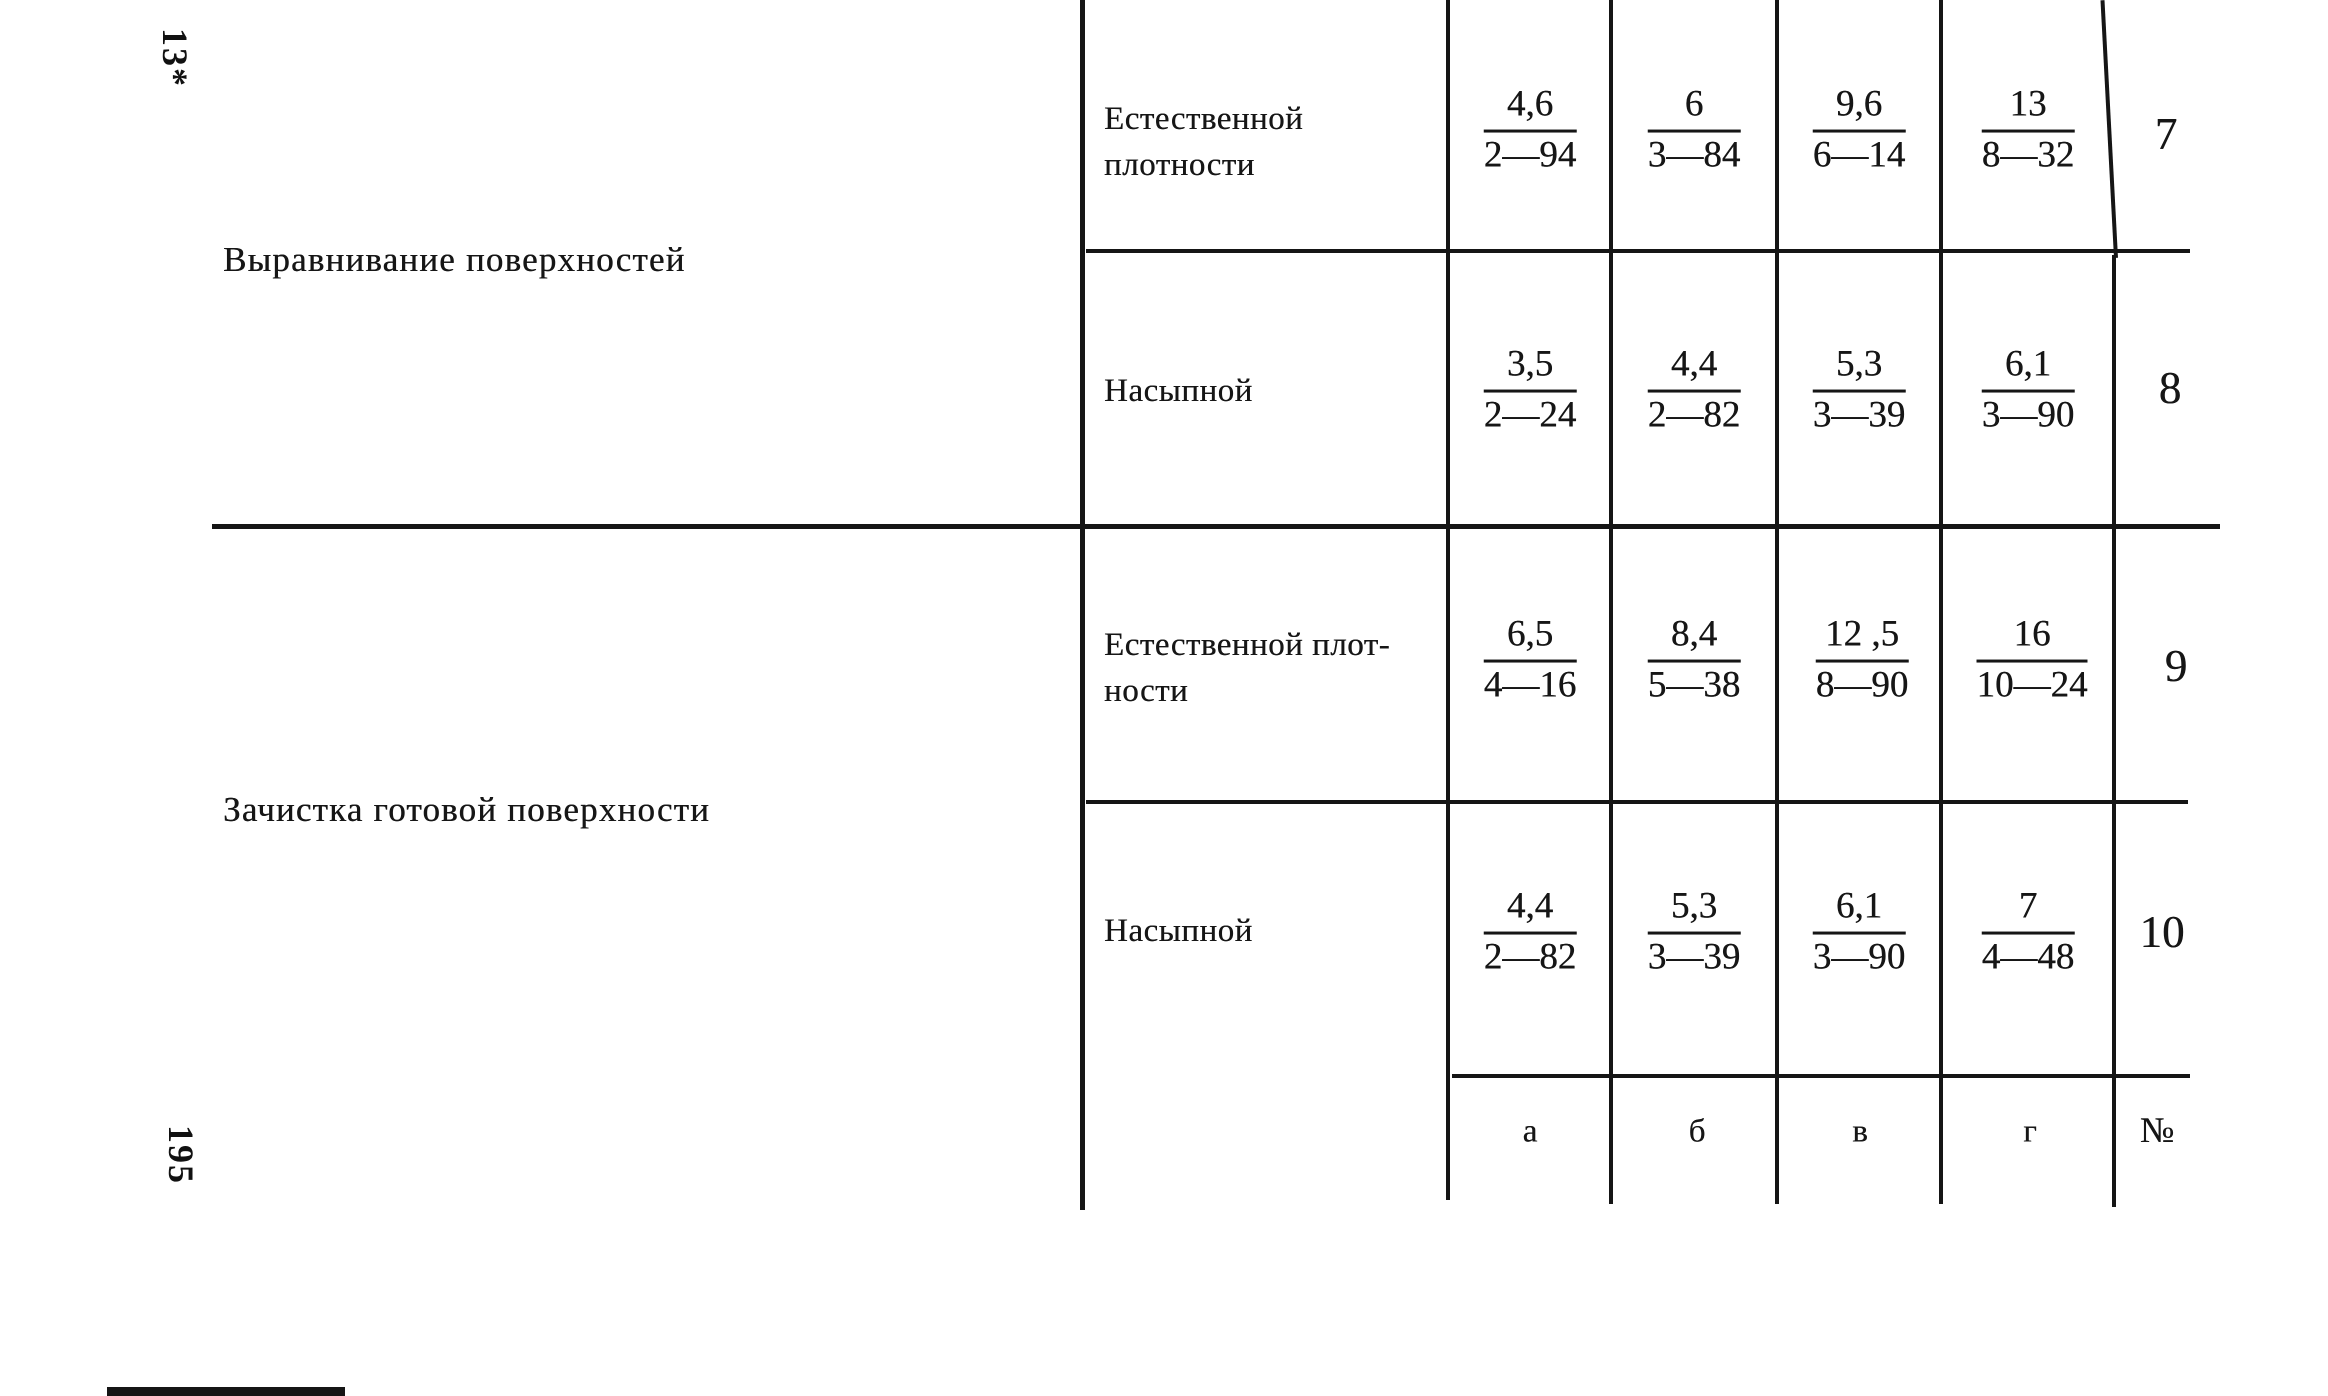  What do you see at coordinates (1694, 634) in the screenshot?
I see `fraction-numerator: 8,4` at bounding box center [1694, 634].